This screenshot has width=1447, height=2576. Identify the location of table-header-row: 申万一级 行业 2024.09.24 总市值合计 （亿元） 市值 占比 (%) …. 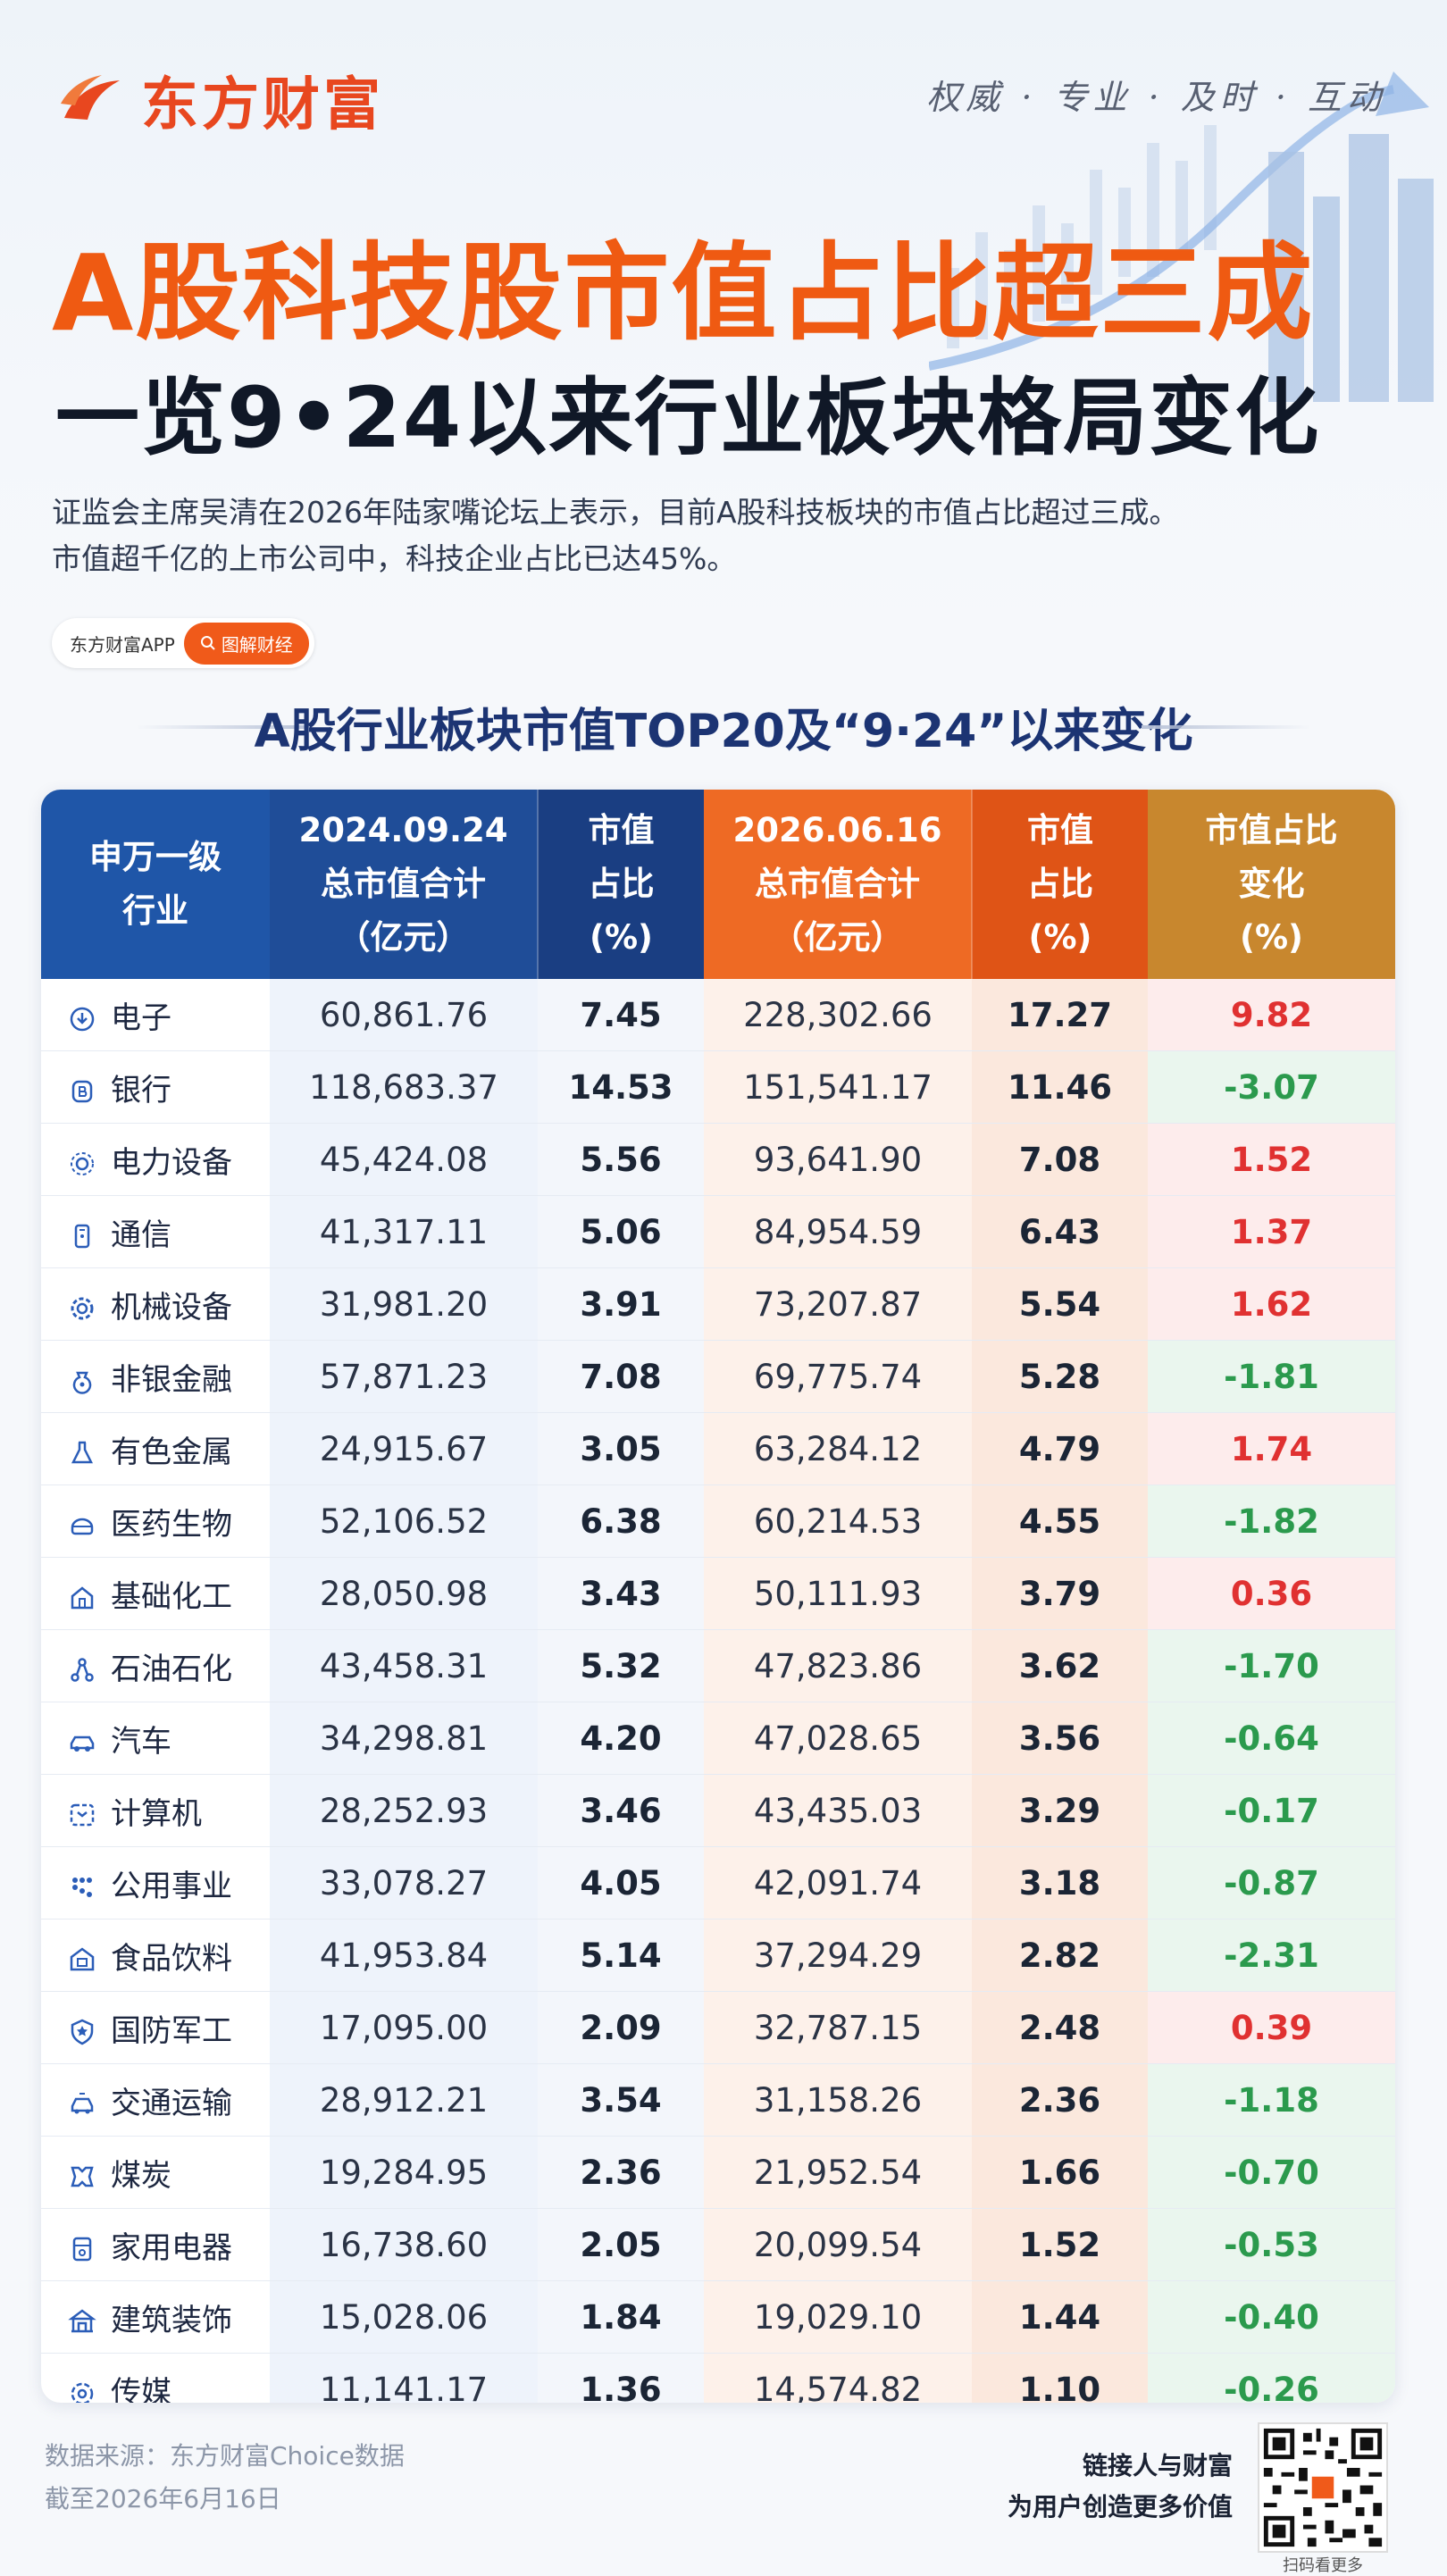
(718, 885).